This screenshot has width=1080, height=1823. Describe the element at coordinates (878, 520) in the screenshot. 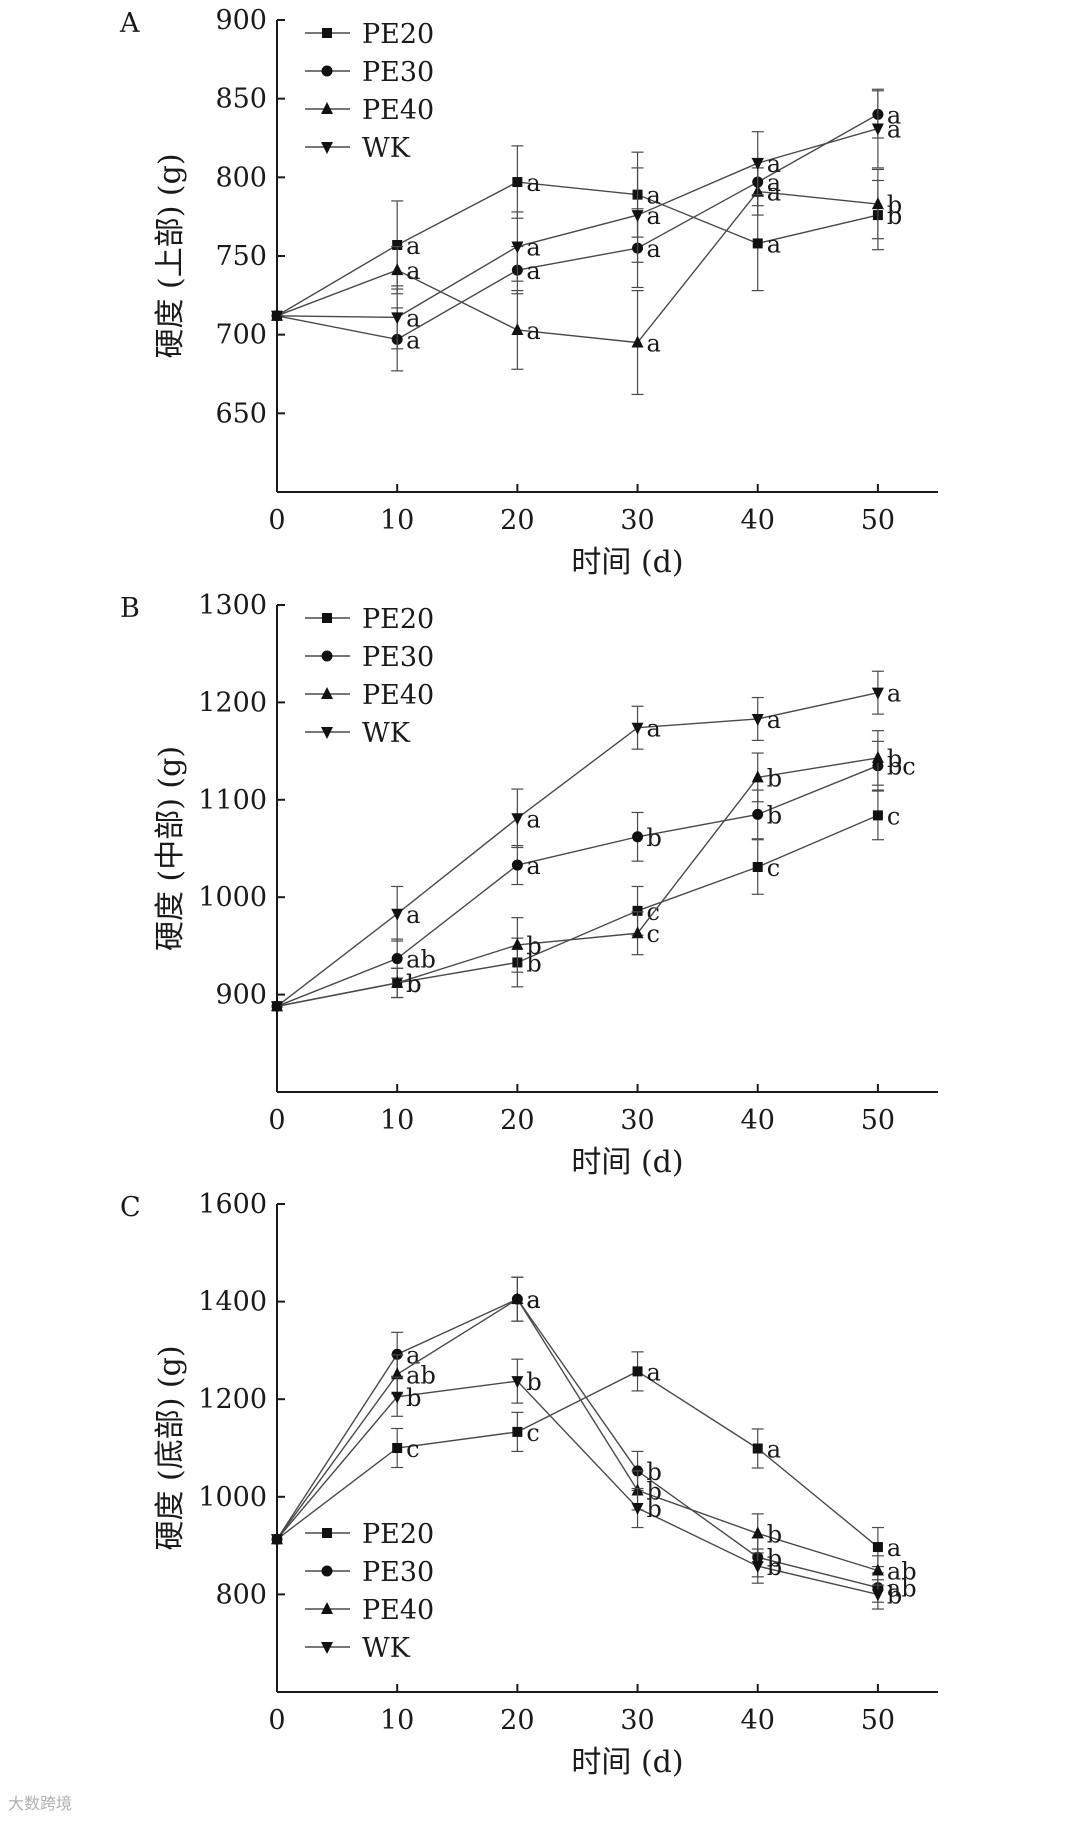

I see `x-tick-label: 50` at that location.